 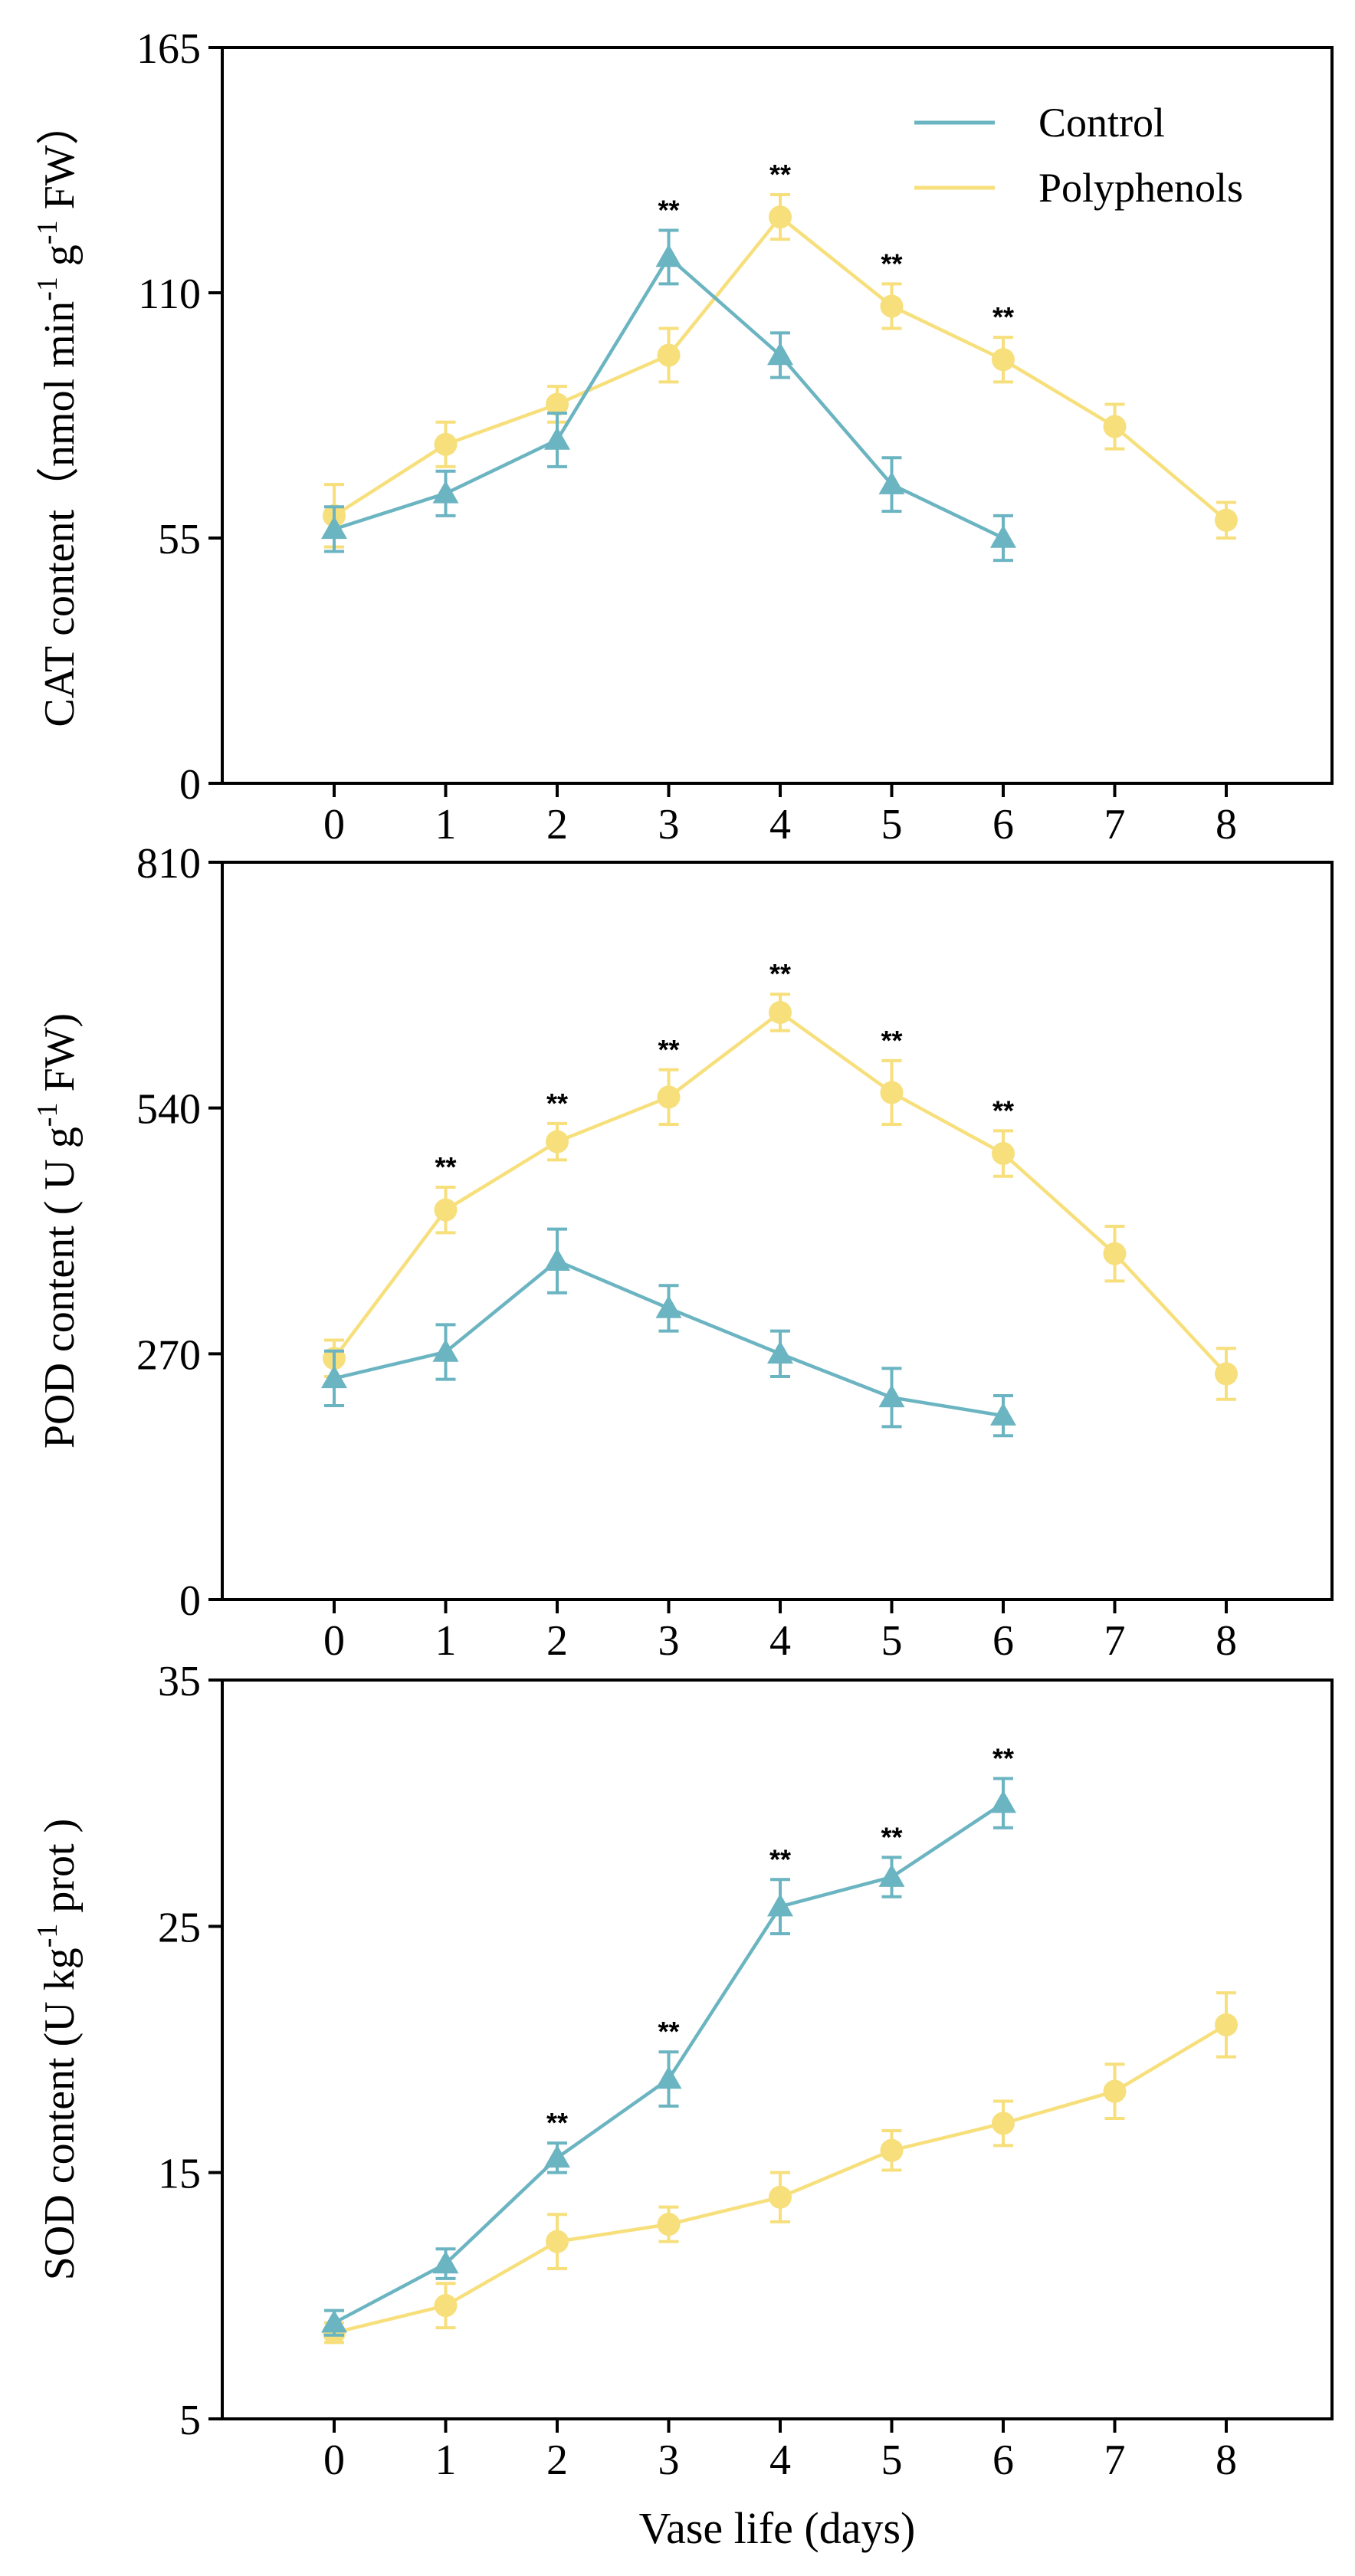 What do you see at coordinates (169, 1110) in the screenshot?
I see `pod-y-tick-label: 540` at bounding box center [169, 1110].